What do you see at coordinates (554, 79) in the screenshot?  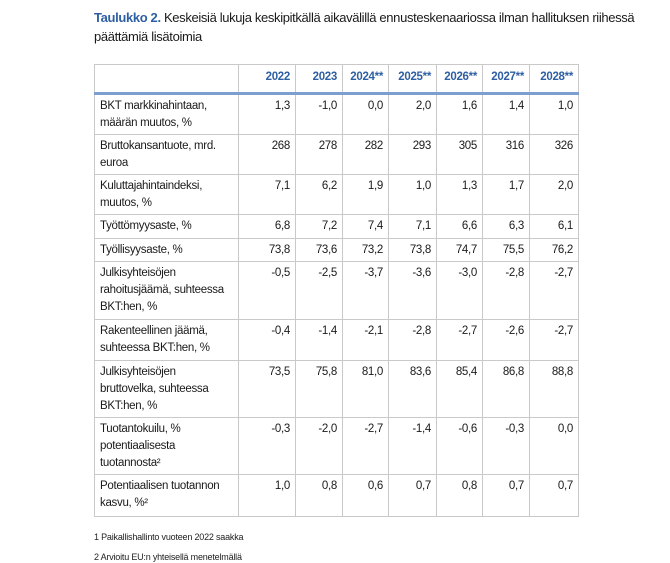 I see `column-header: 2028**` at bounding box center [554, 79].